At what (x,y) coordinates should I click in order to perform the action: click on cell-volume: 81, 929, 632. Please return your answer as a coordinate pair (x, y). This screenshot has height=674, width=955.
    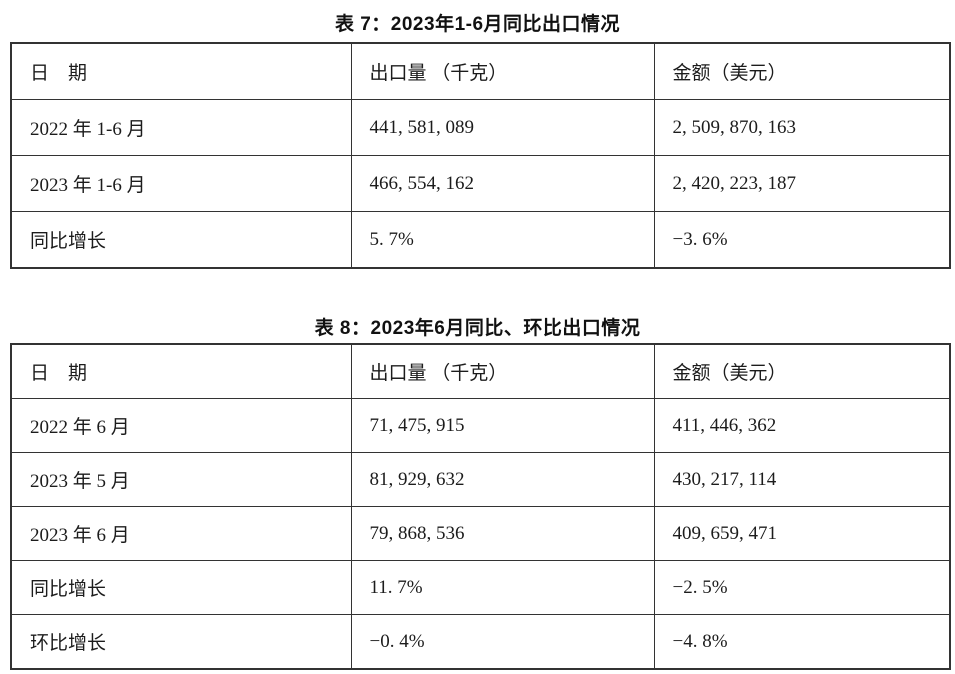
    Looking at the image, I should click on (502, 479).